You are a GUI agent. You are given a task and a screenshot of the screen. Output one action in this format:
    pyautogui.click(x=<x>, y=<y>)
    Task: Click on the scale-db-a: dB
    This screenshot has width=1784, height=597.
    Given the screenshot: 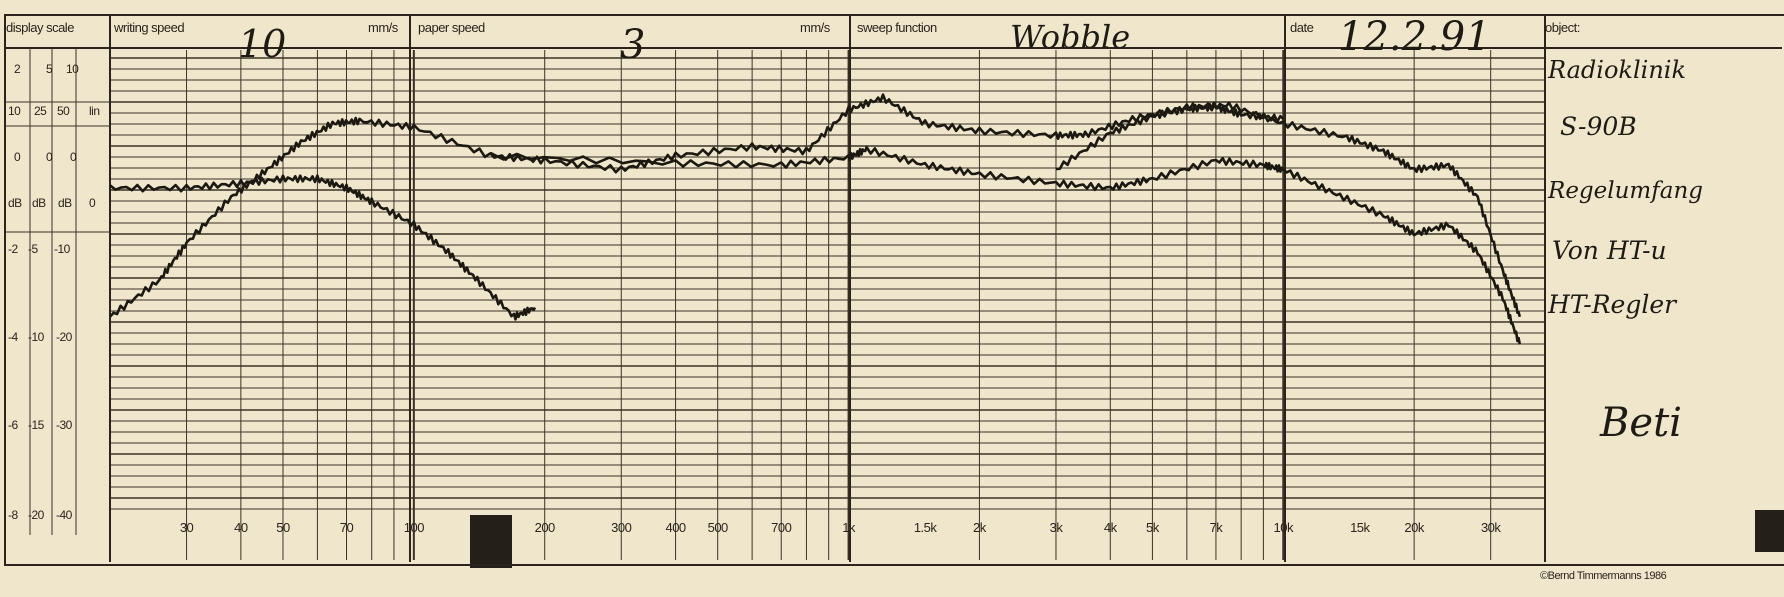 What is the action you would take?
    pyautogui.click(x=15, y=203)
    